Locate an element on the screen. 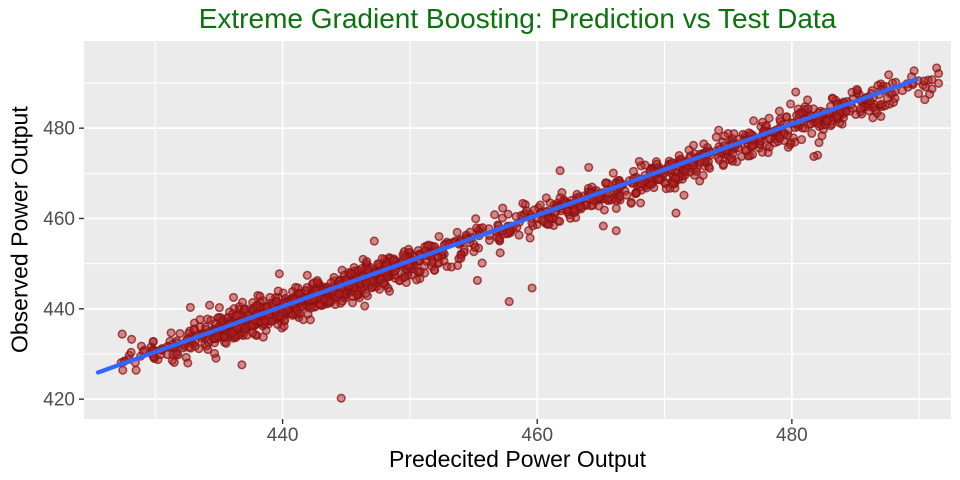 Image resolution: width=960 pixels, height=480 pixels. y-tick-label: 420 is located at coordinates (59, 400).